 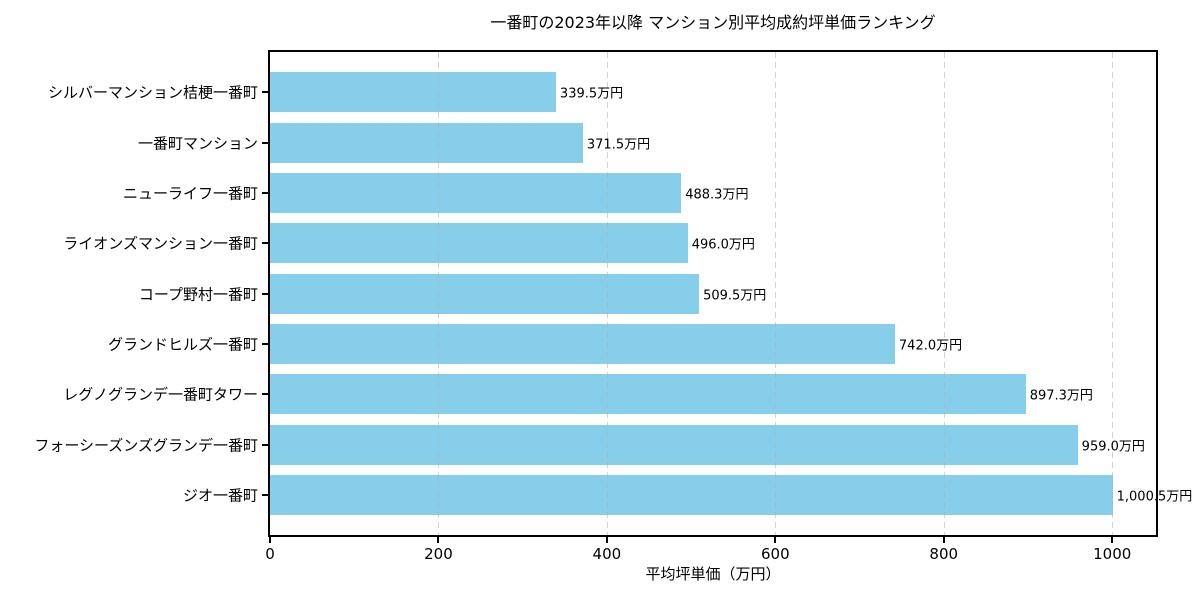 What do you see at coordinates (160, 243) in the screenshot?
I see `y-axis-label: ライオンズマンション一番町` at bounding box center [160, 243].